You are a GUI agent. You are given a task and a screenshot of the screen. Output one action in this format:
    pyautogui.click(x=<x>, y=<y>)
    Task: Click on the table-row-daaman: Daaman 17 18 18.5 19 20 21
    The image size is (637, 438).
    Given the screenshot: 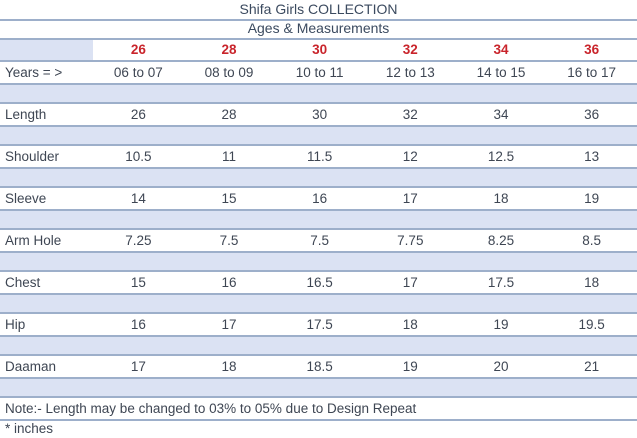 What is the action you would take?
    pyautogui.click(x=318, y=367)
    